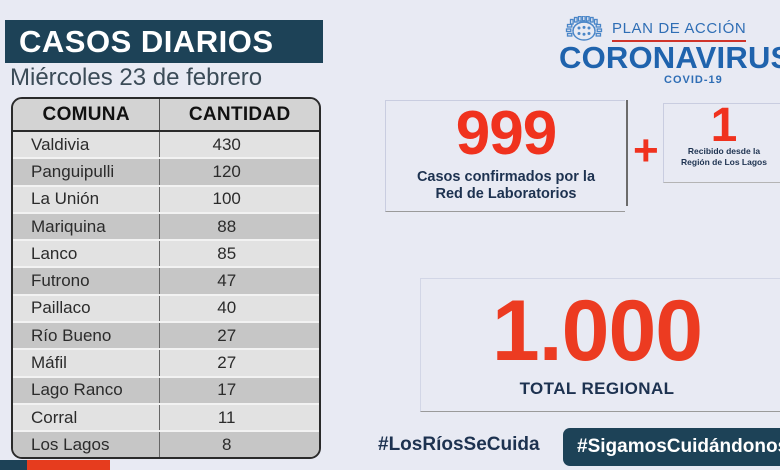  Describe the element at coordinates (87, 444) in the screenshot. I see `cell-comuna: Los Lagos` at that location.